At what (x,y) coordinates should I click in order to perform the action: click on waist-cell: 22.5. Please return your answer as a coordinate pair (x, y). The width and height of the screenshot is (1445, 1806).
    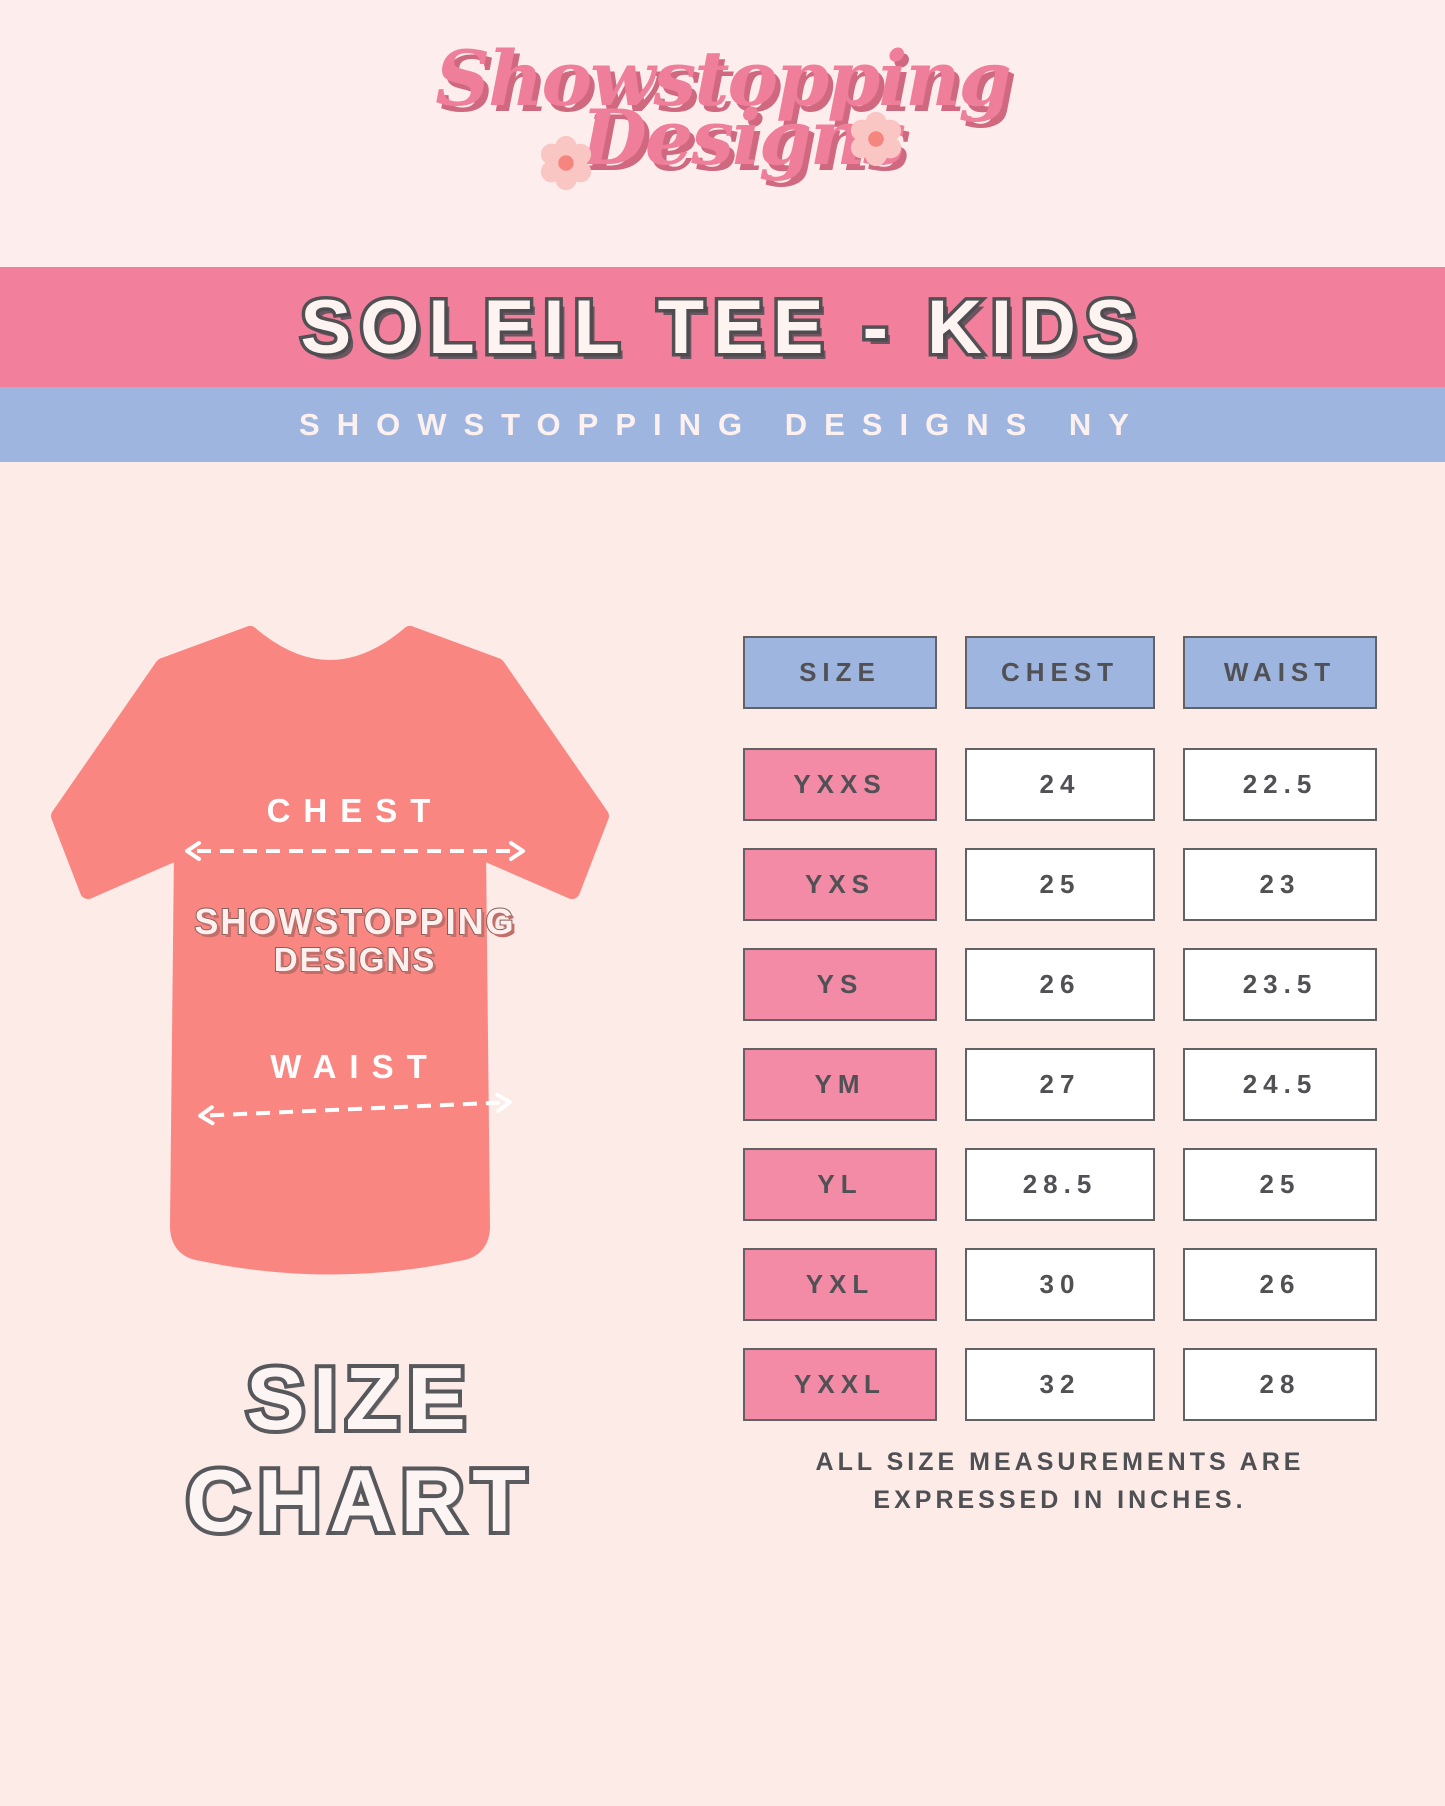
    Looking at the image, I should click on (1280, 784).